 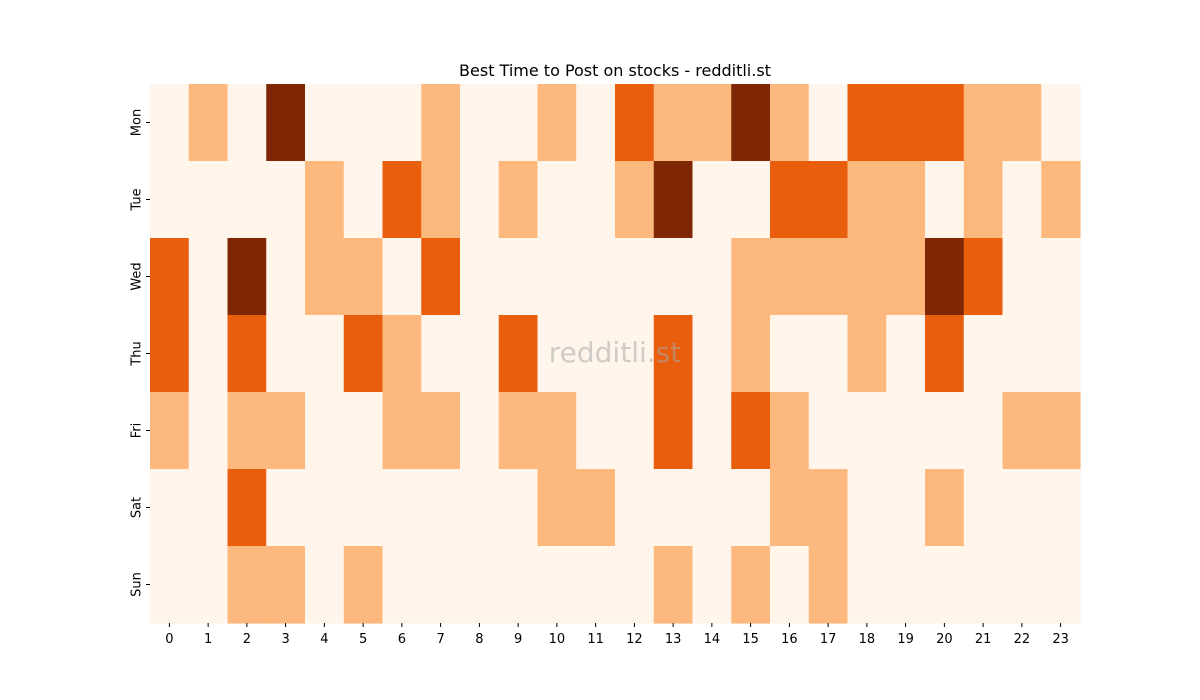 I want to click on x-tick-label: 0, so click(x=169, y=639).